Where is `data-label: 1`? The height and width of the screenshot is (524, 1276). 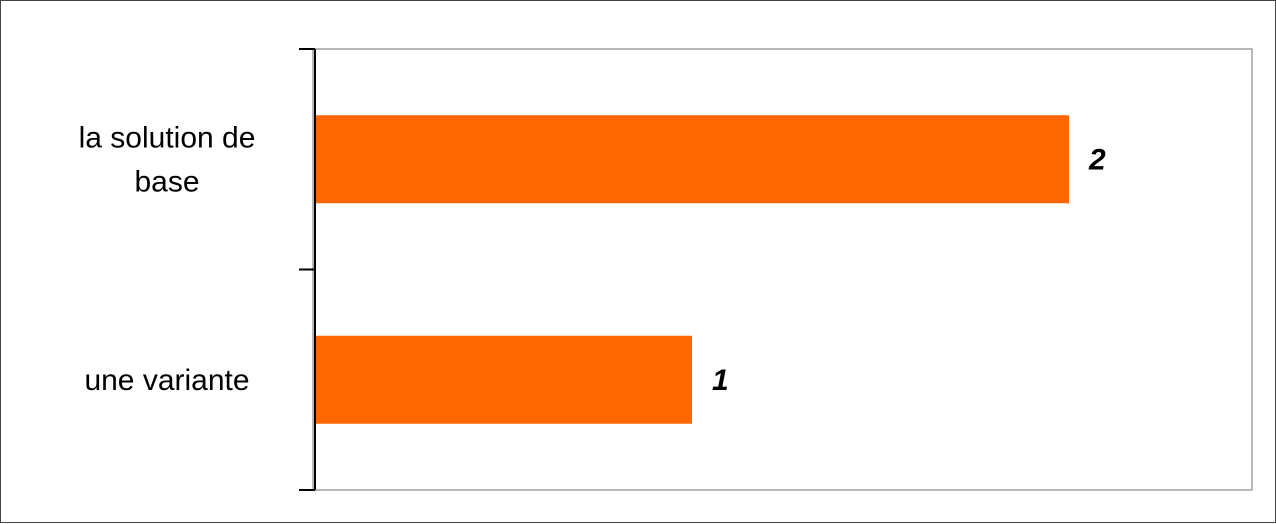
data-label: 1 is located at coordinates (720, 380).